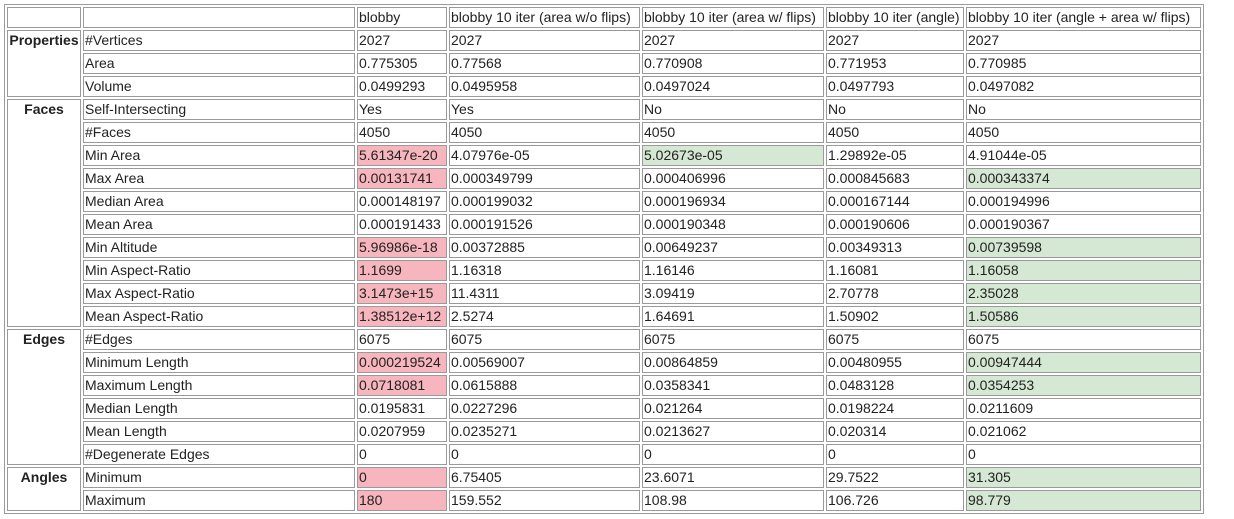 Image resolution: width=1234 pixels, height=519 pixels. I want to click on row-label: Median Area, so click(219, 201).